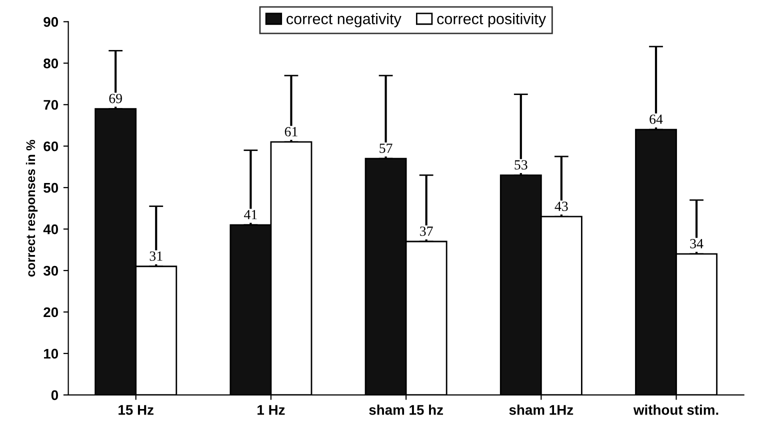 The height and width of the screenshot is (434, 759). What do you see at coordinates (344, 20) in the screenshot?
I see `legend-label: correct negativity` at bounding box center [344, 20].